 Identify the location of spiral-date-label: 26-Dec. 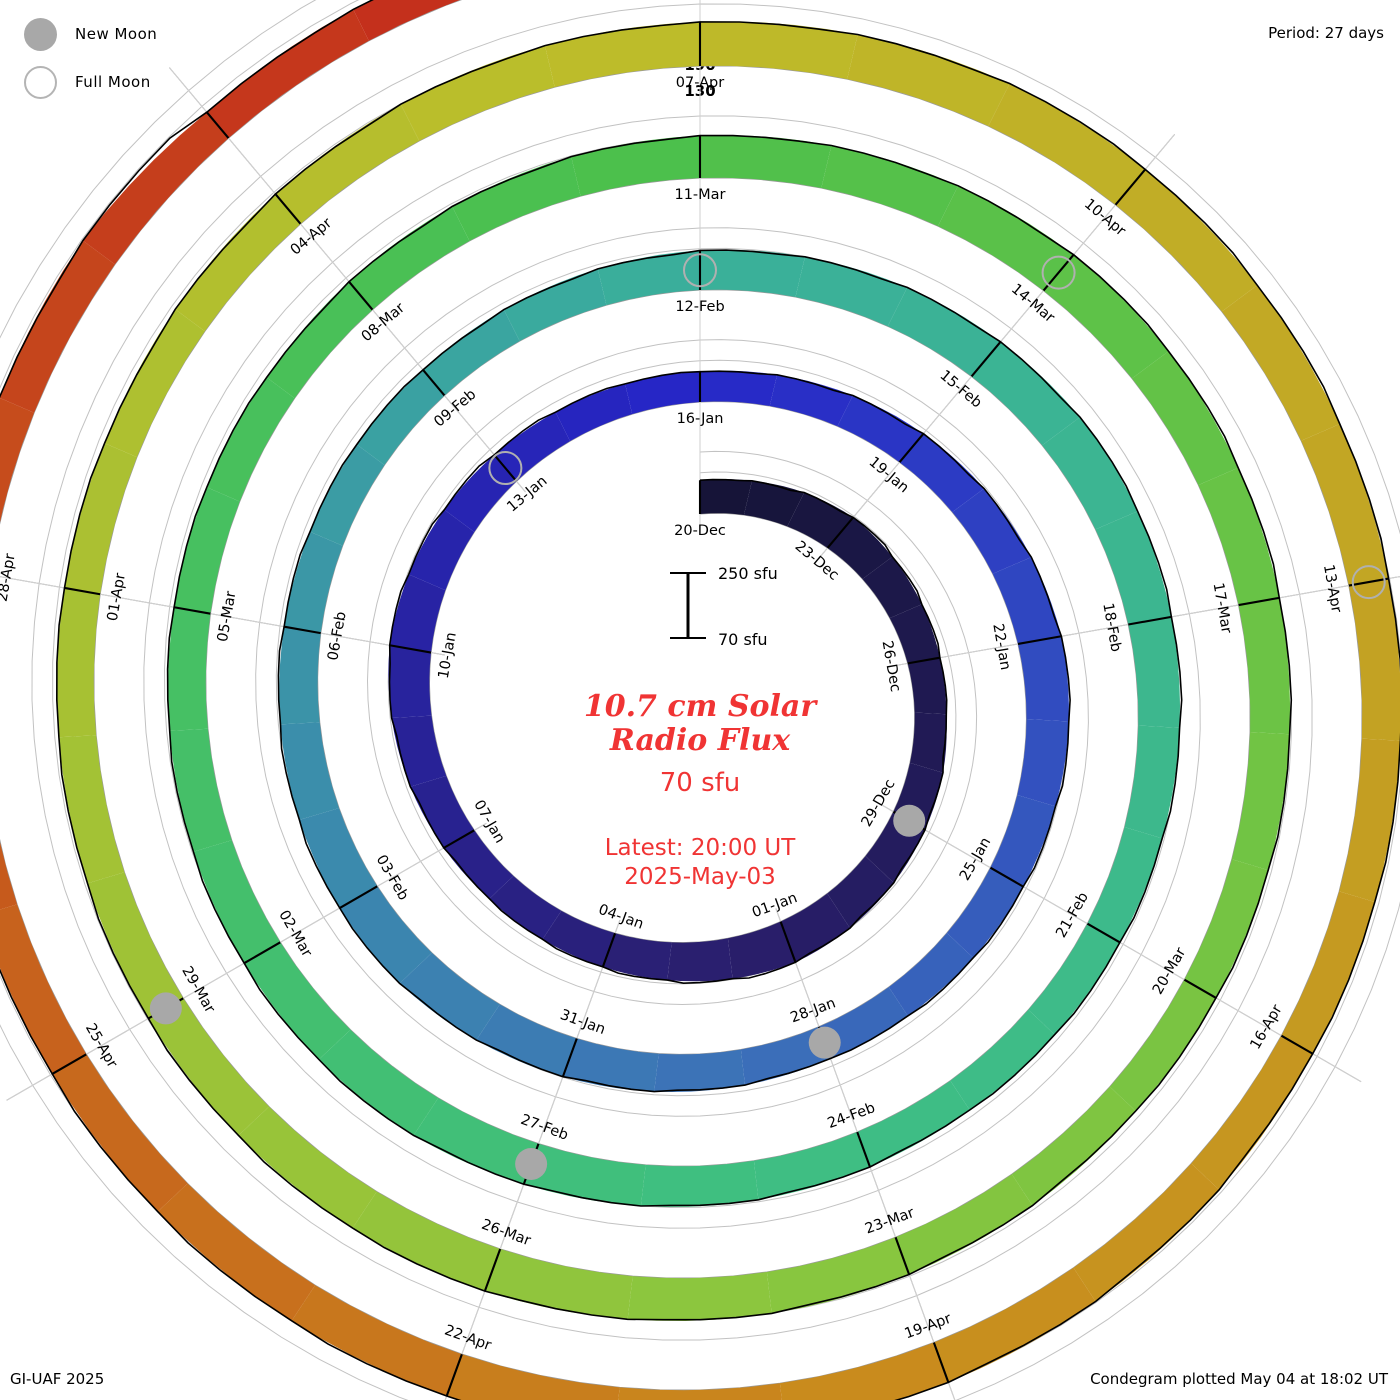
(891, 666).